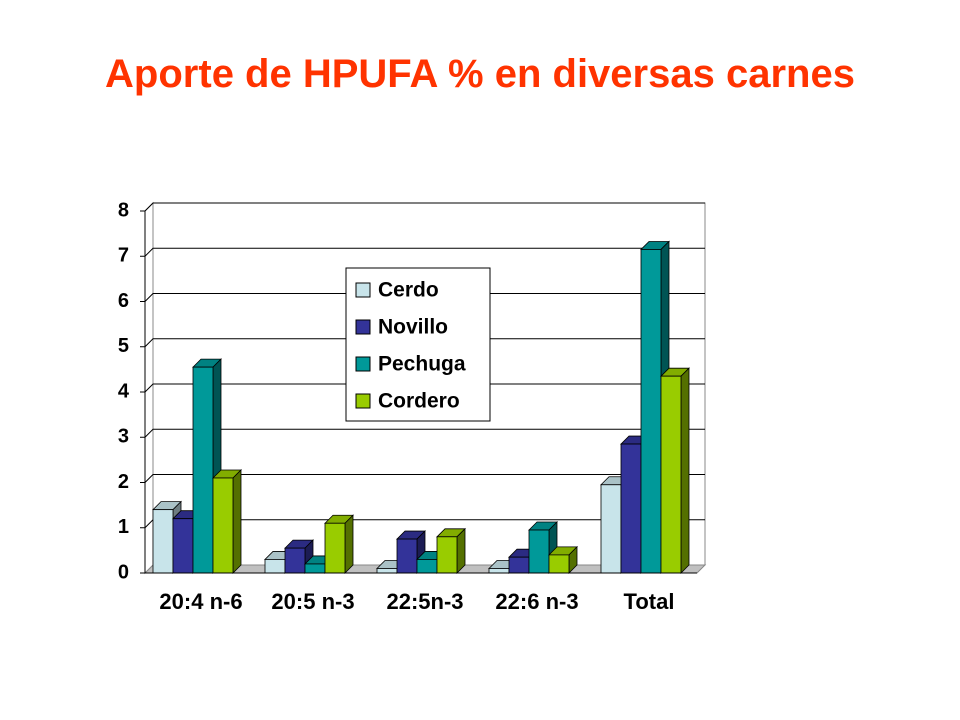 The height and width of the screenshot is (720, 960). I want to click on y-tick-label: 3, so click(123, 437).